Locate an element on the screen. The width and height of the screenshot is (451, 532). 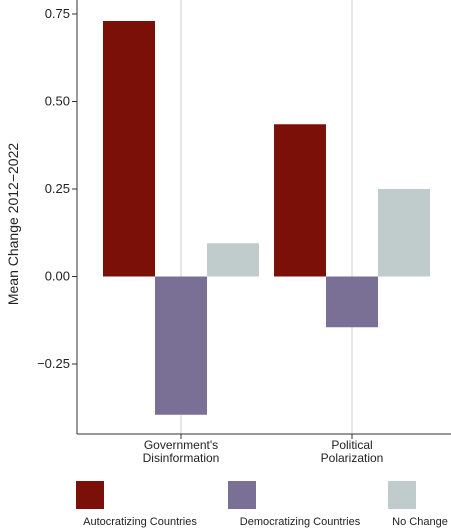
y-tick-label: 0.25 is located at coordinates (57, 188).